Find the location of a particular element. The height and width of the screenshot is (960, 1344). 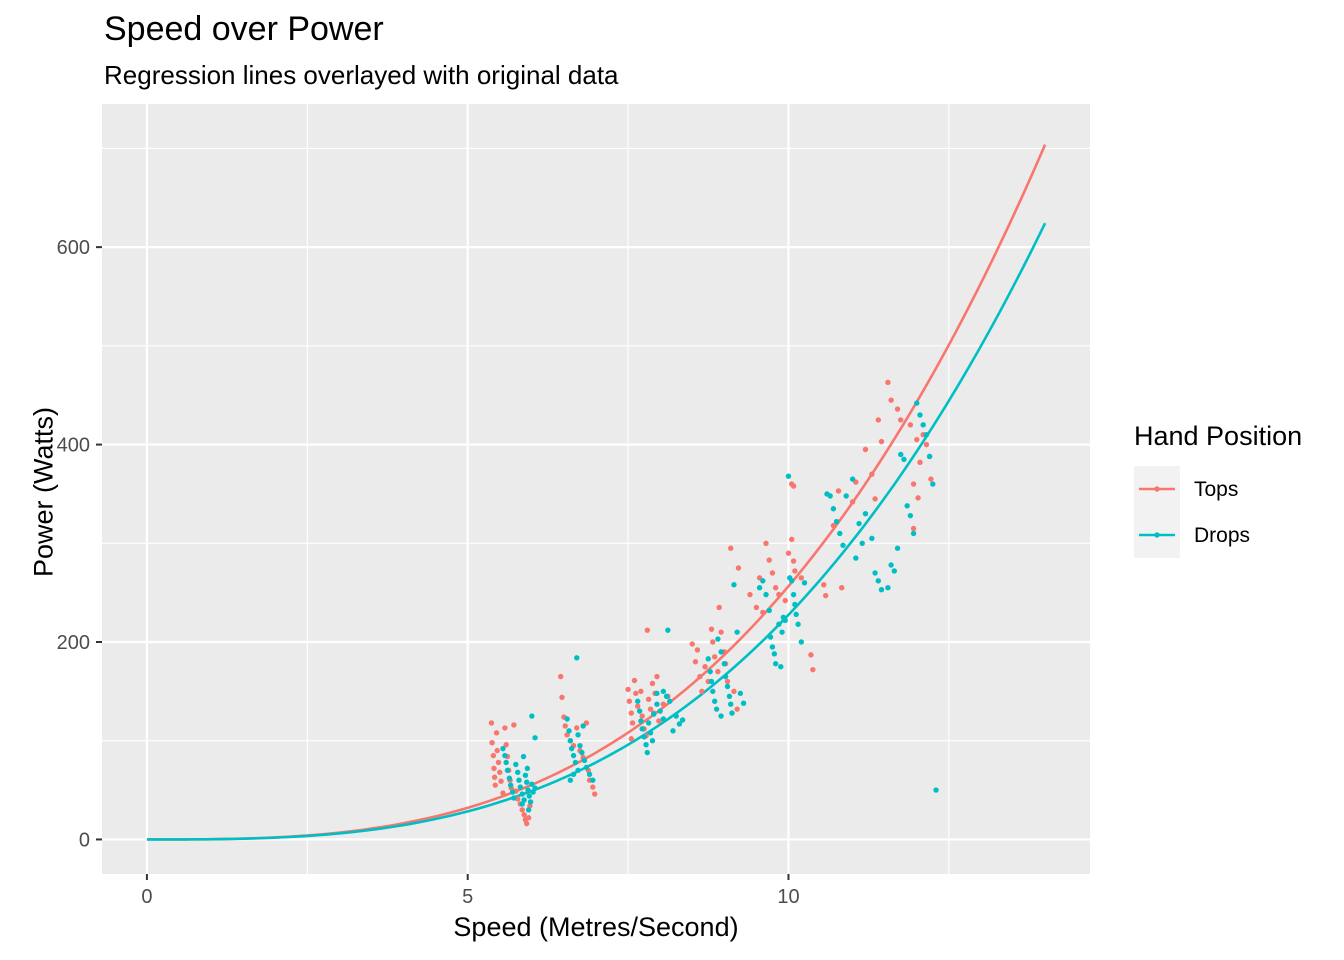

legend-title: Hand Position is located at coordinates (1218, 436).